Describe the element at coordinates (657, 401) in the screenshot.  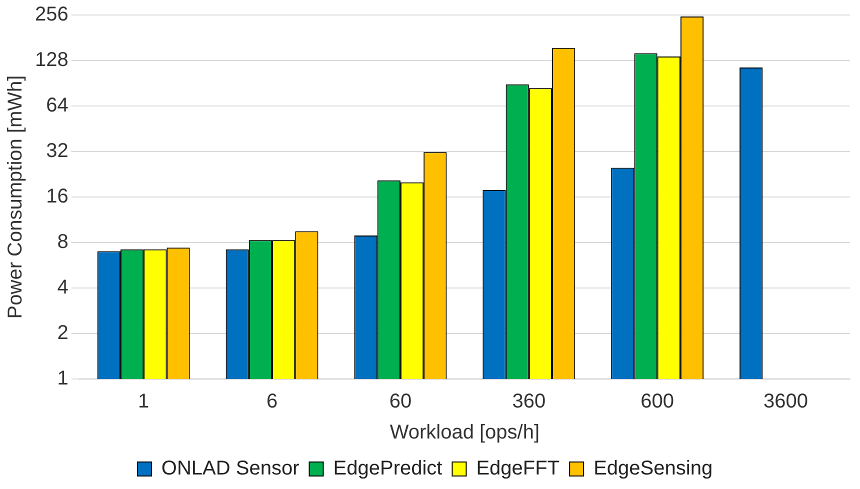
I see `x-tick-label: 600` at that location.